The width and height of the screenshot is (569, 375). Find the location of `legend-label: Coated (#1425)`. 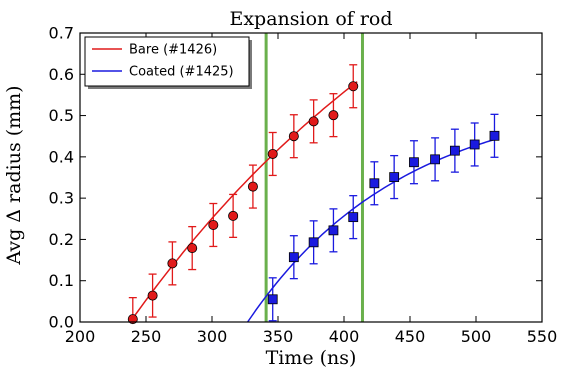

legend-label: Coated (#1425) is located at coordinates (181, 72).